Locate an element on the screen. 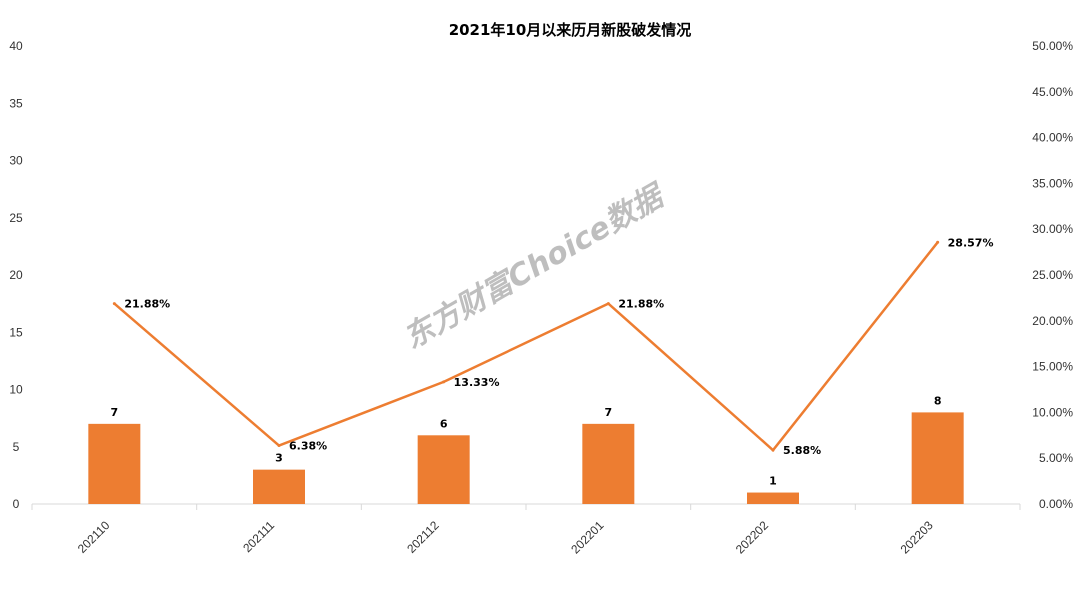 The height and width of the screenshot is (601, 1080). y-right-tick-label: 40.00% is located at coordinates (1052, 138).